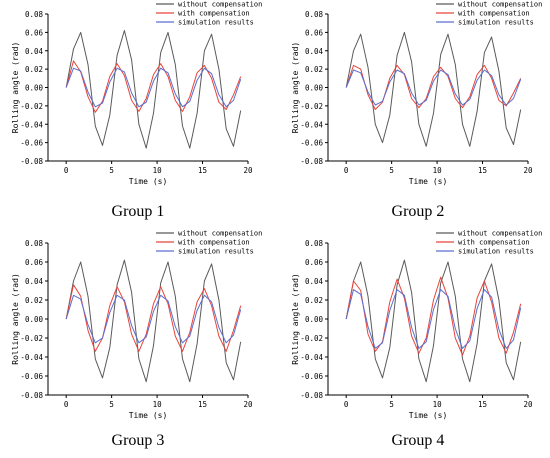 The image size is (550, 458). What do you see at coordinates (138, 440) in the screenshot?
I see `caption-group-3: Group 3` at bounding box center [138, 440].